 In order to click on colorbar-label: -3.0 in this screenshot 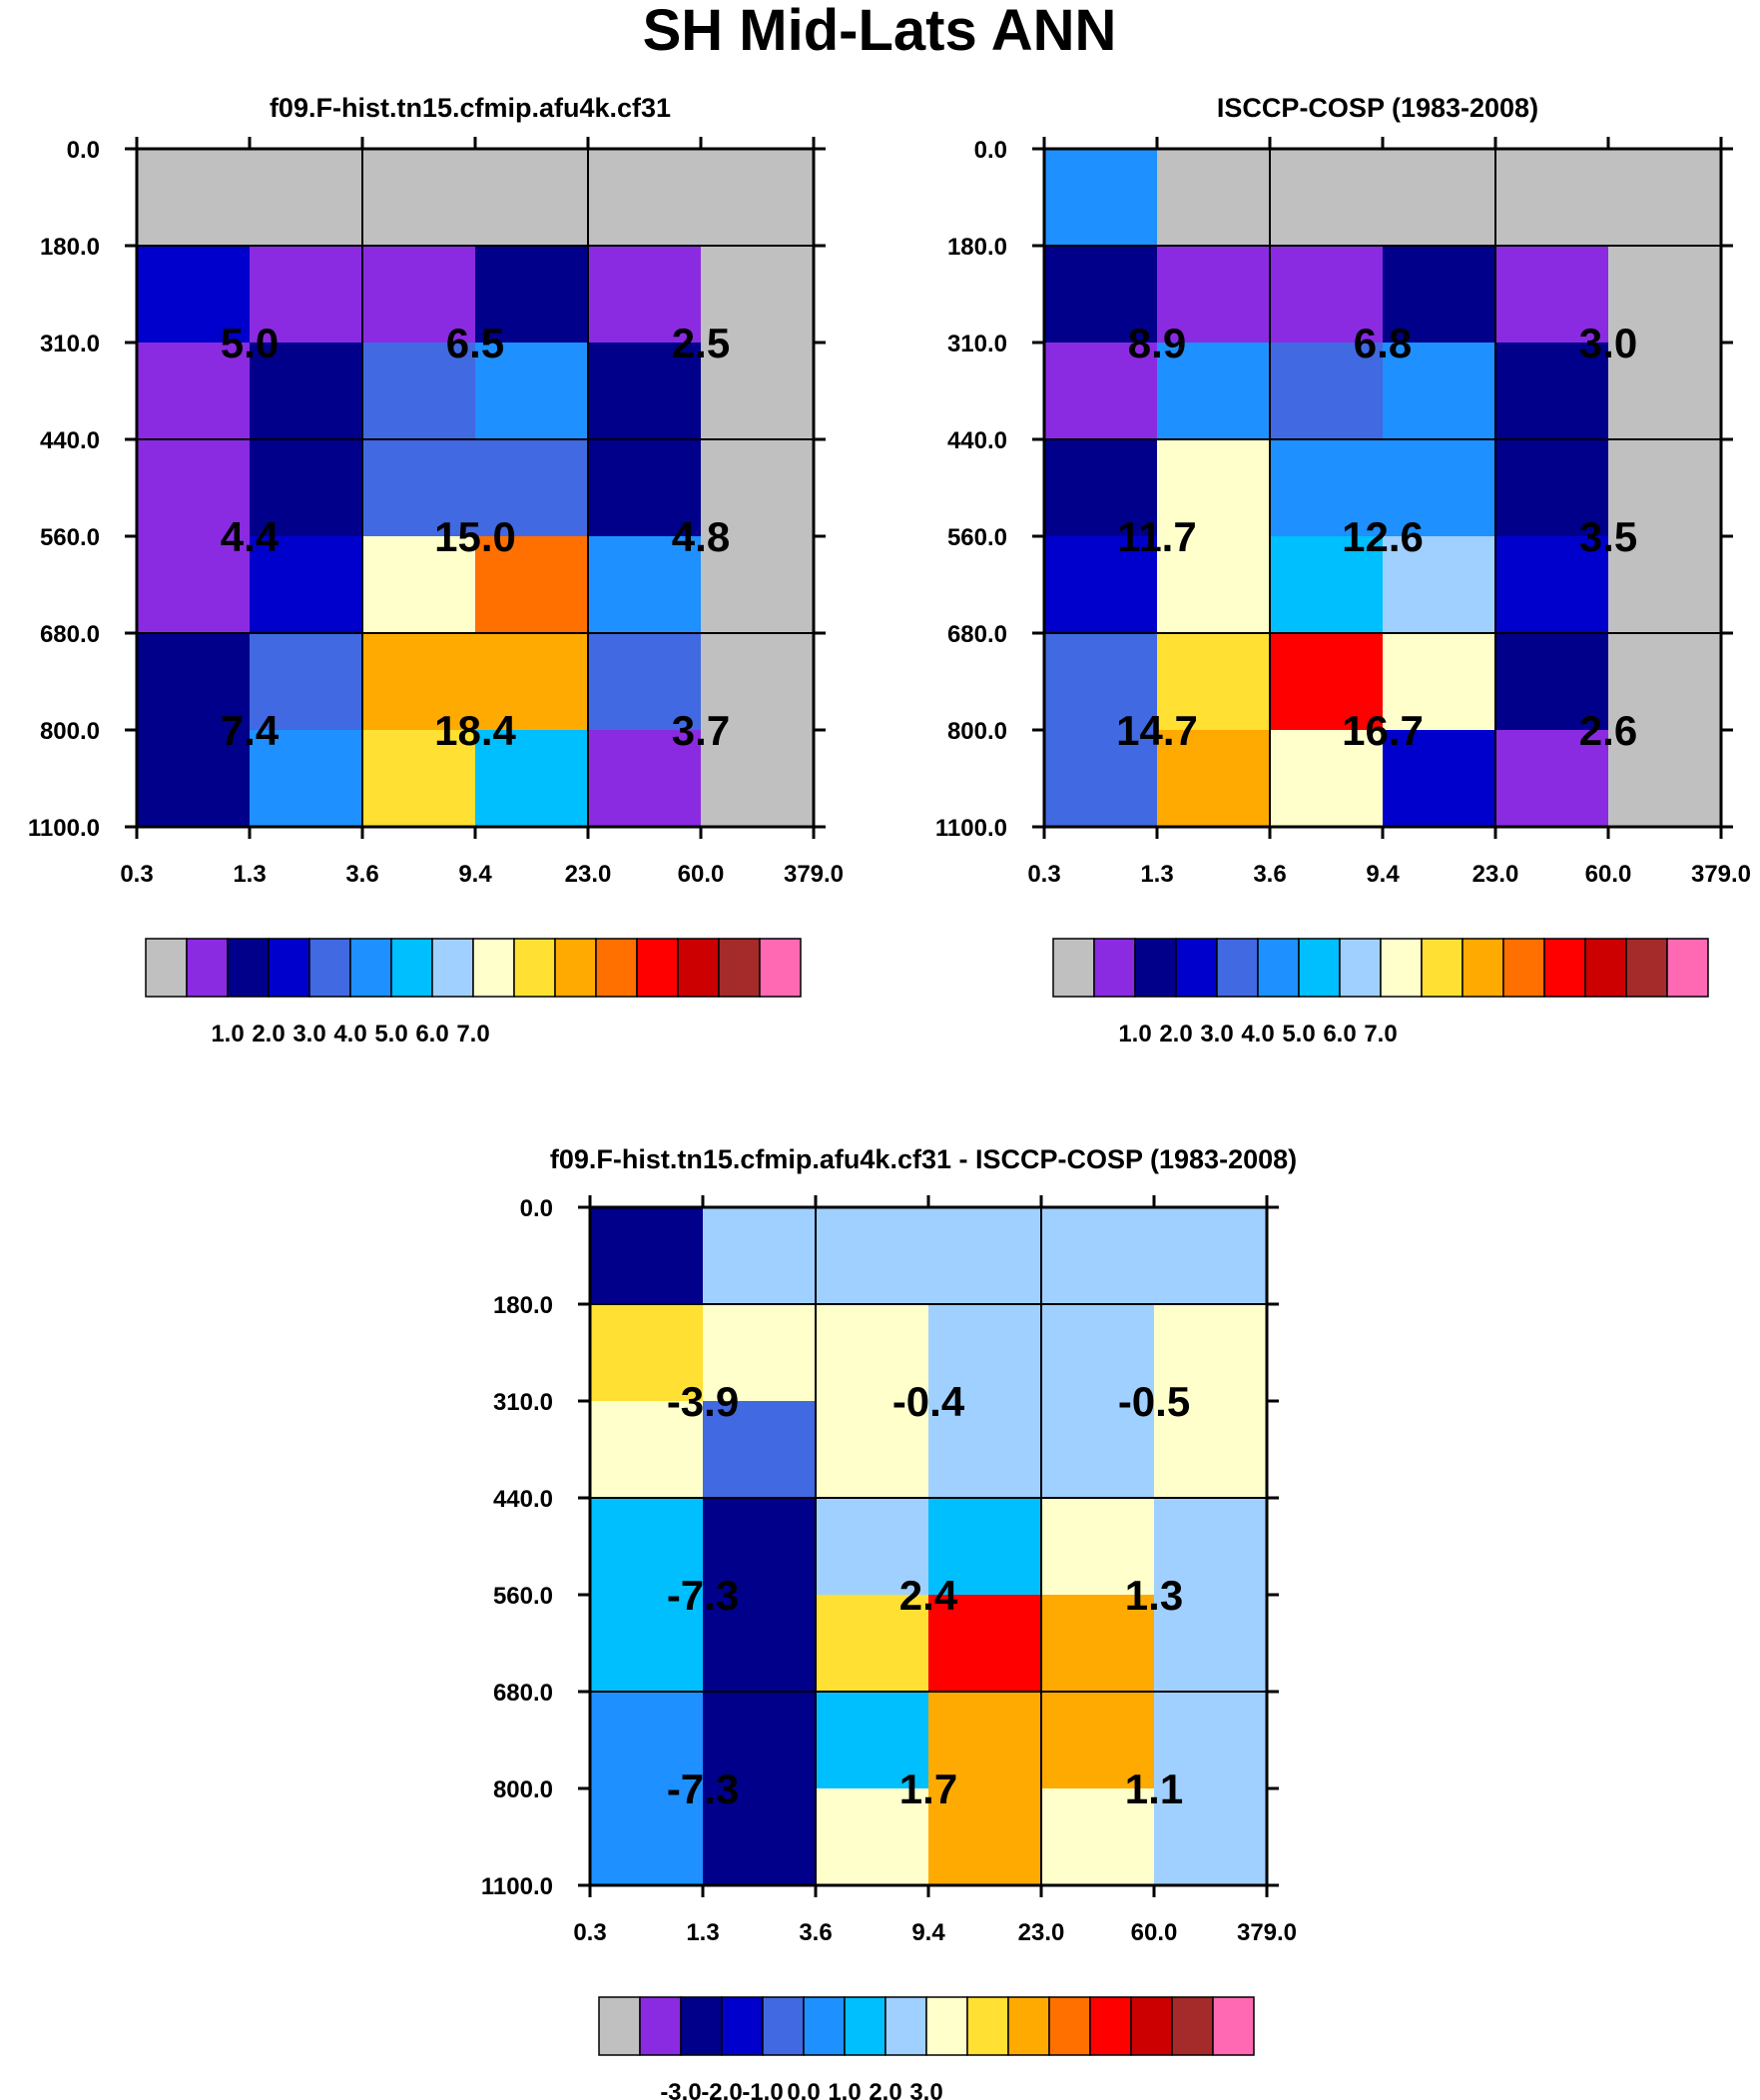, I will do `click(681, 2089)`.